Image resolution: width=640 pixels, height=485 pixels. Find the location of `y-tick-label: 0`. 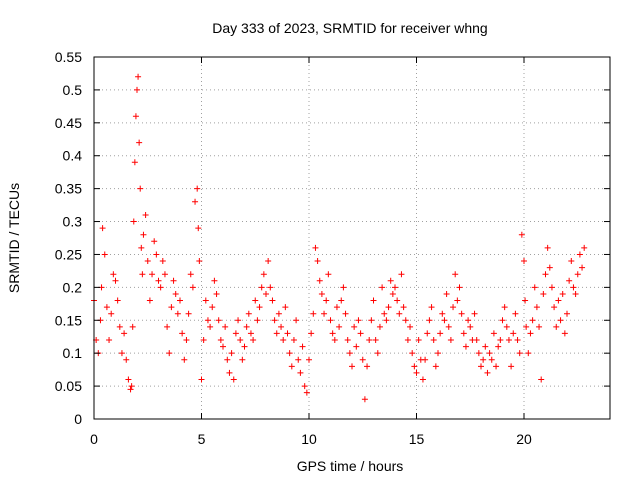

y-tick-label: 0 is located at coordinates (78, 419).